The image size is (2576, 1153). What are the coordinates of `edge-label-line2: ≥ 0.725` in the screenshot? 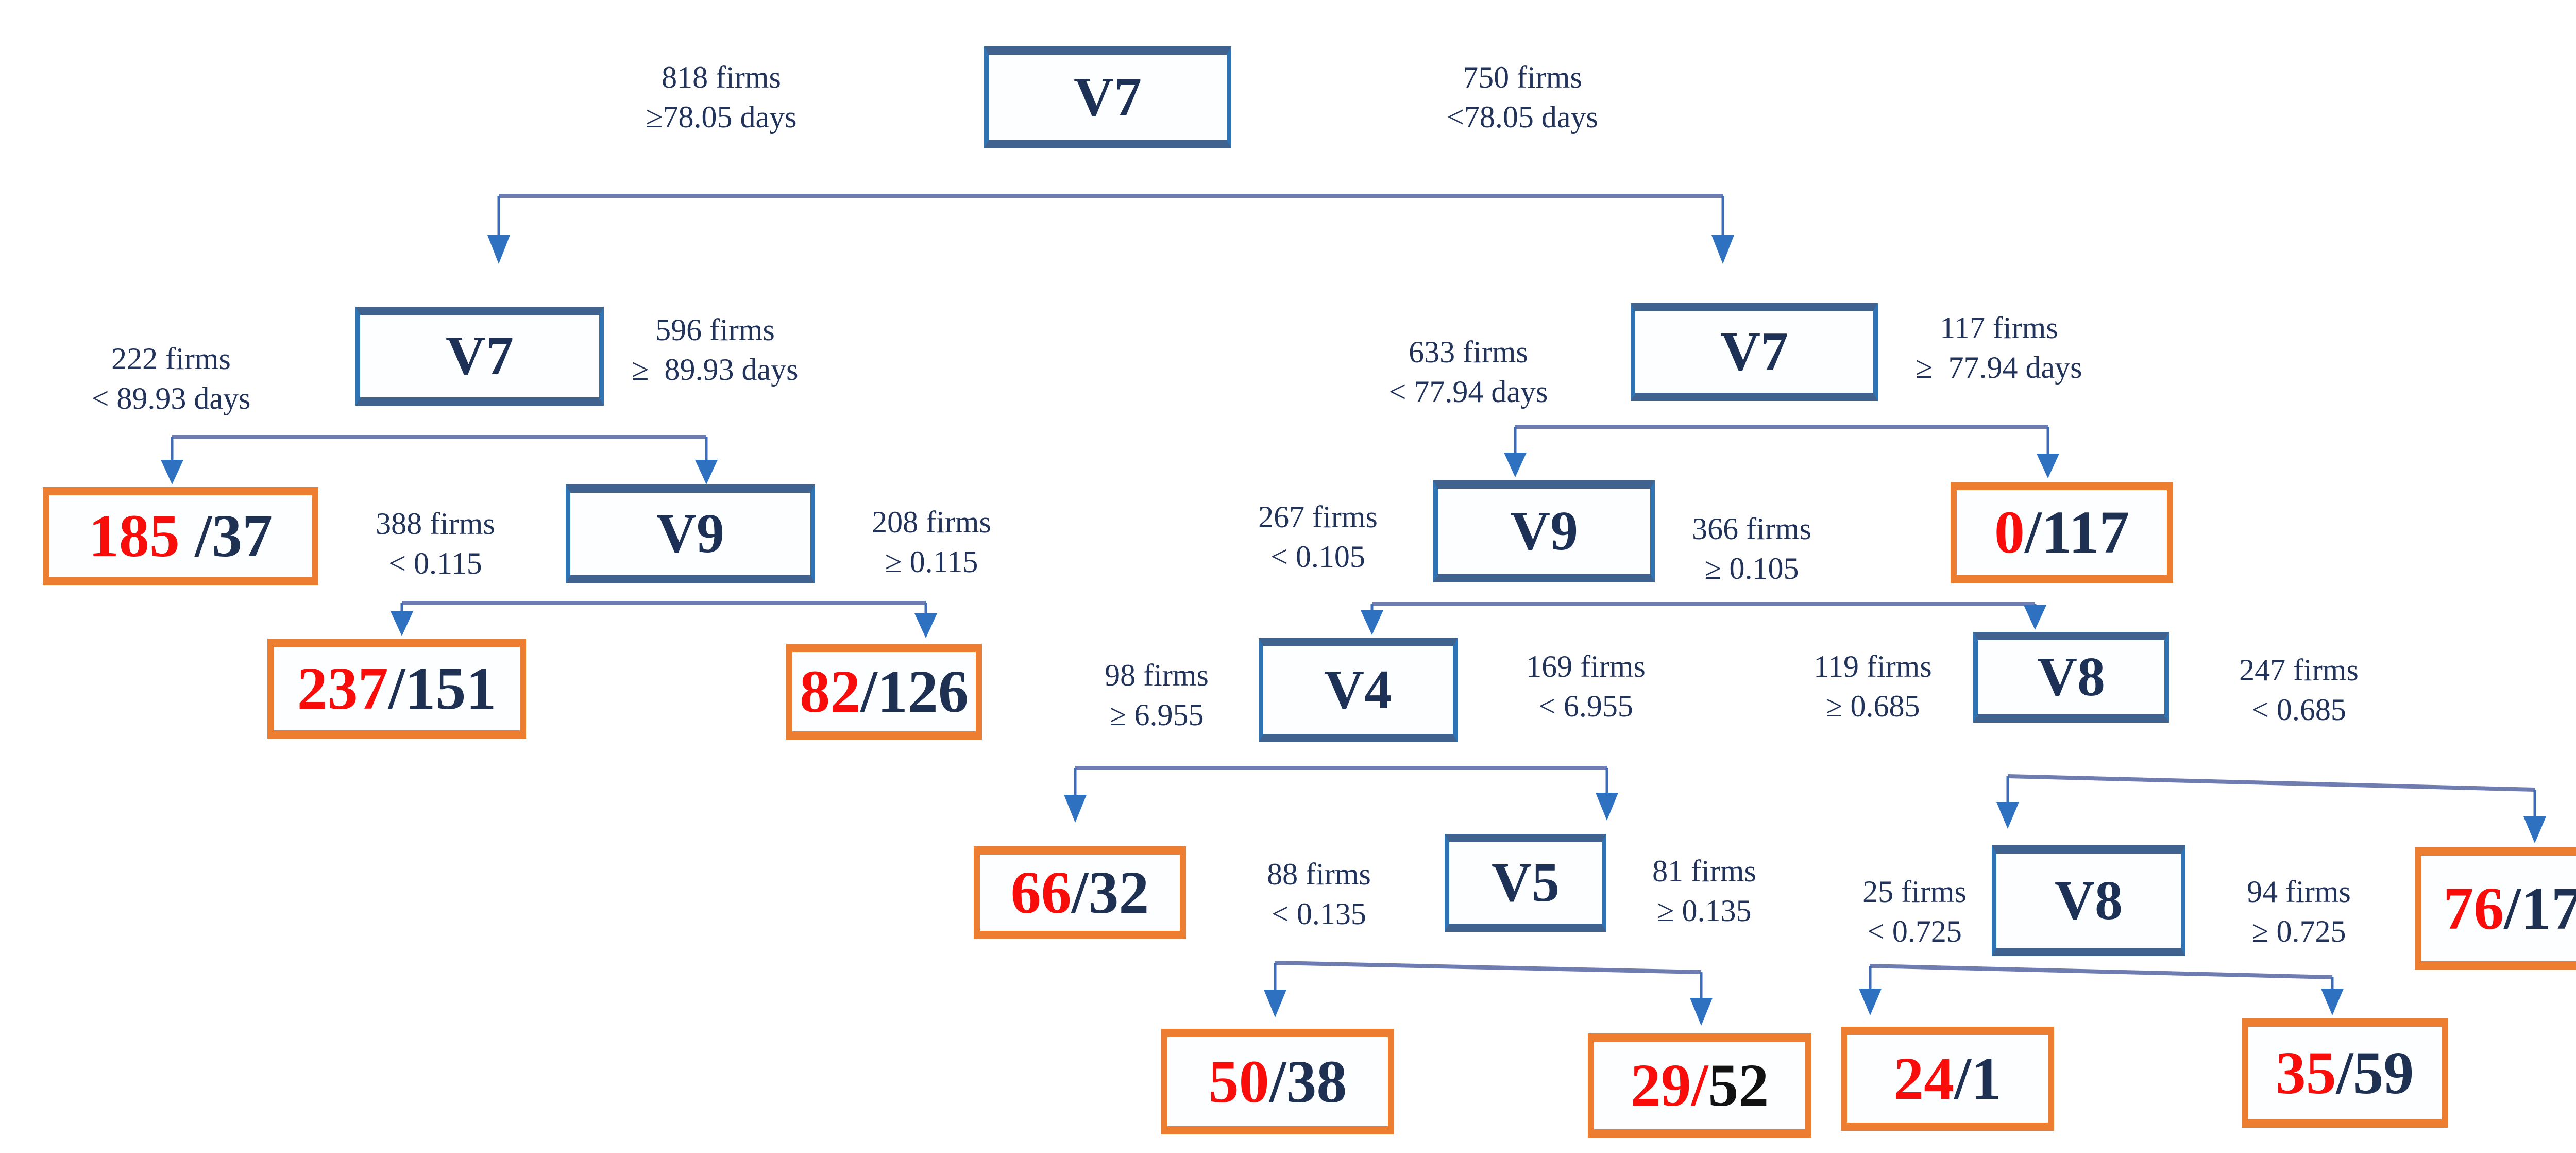 It's located at (2298, 931).